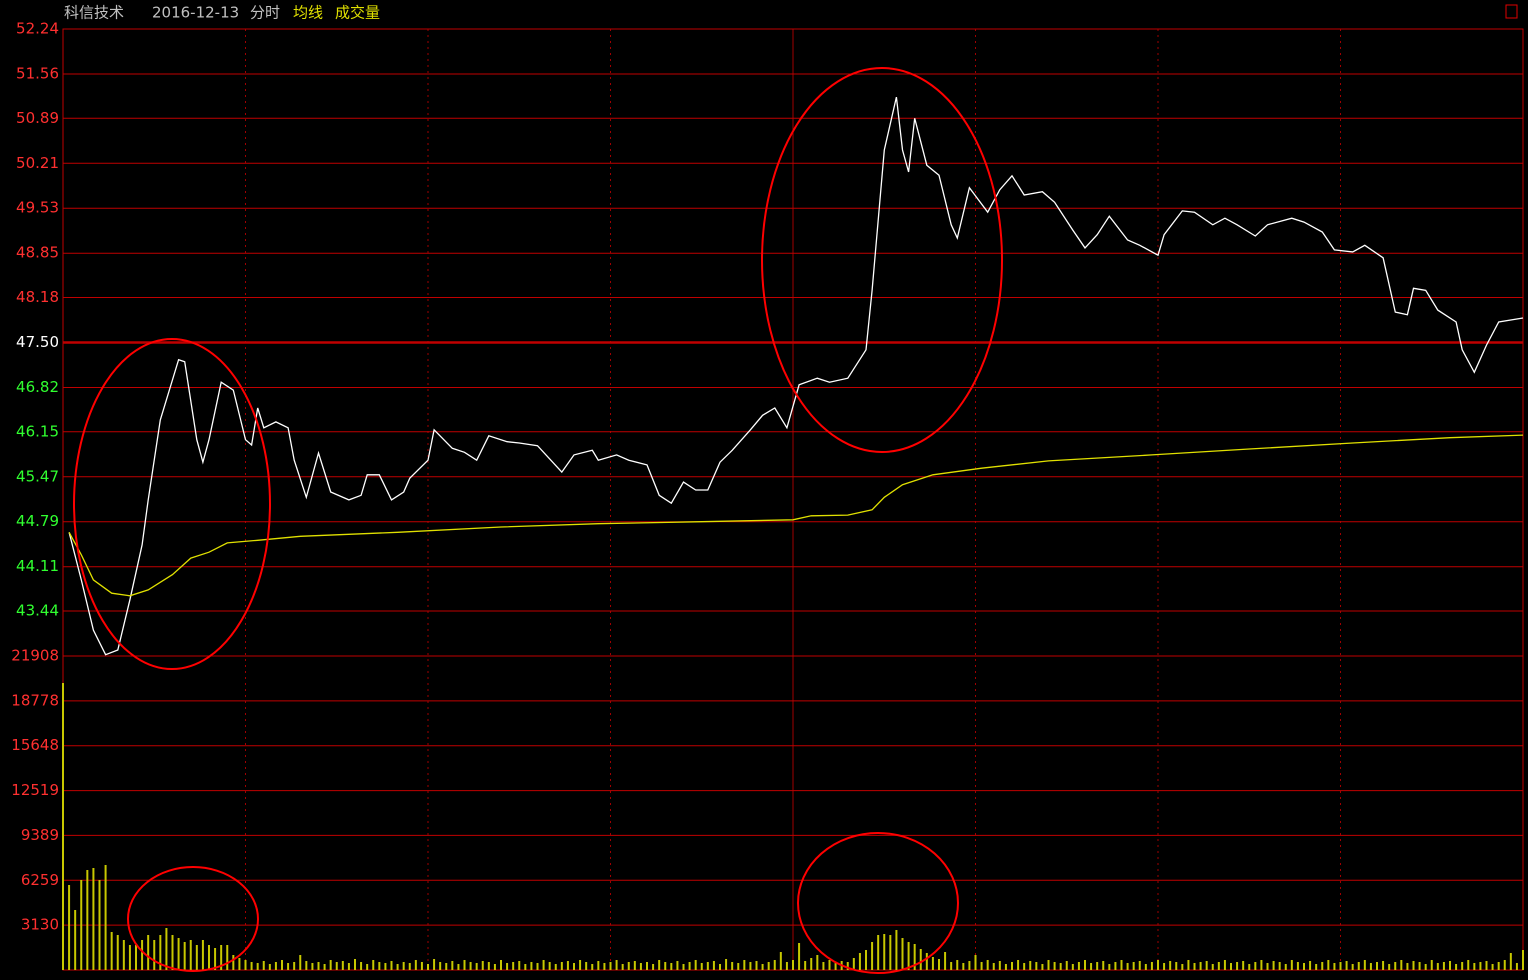 This screenshot has height=980, width=1528. Describe the element at coordinates (37, 253) in the screenshot. I see `y-tick-label: 48.85` at that location.